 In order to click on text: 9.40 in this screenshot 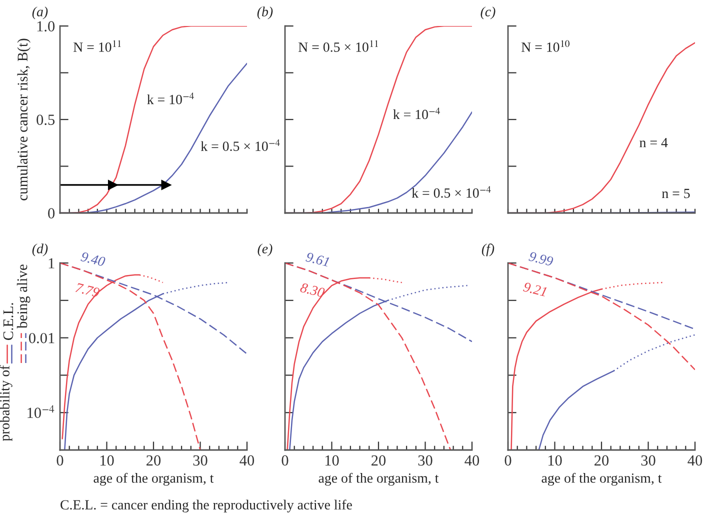, I will do `click(93, 259)`.